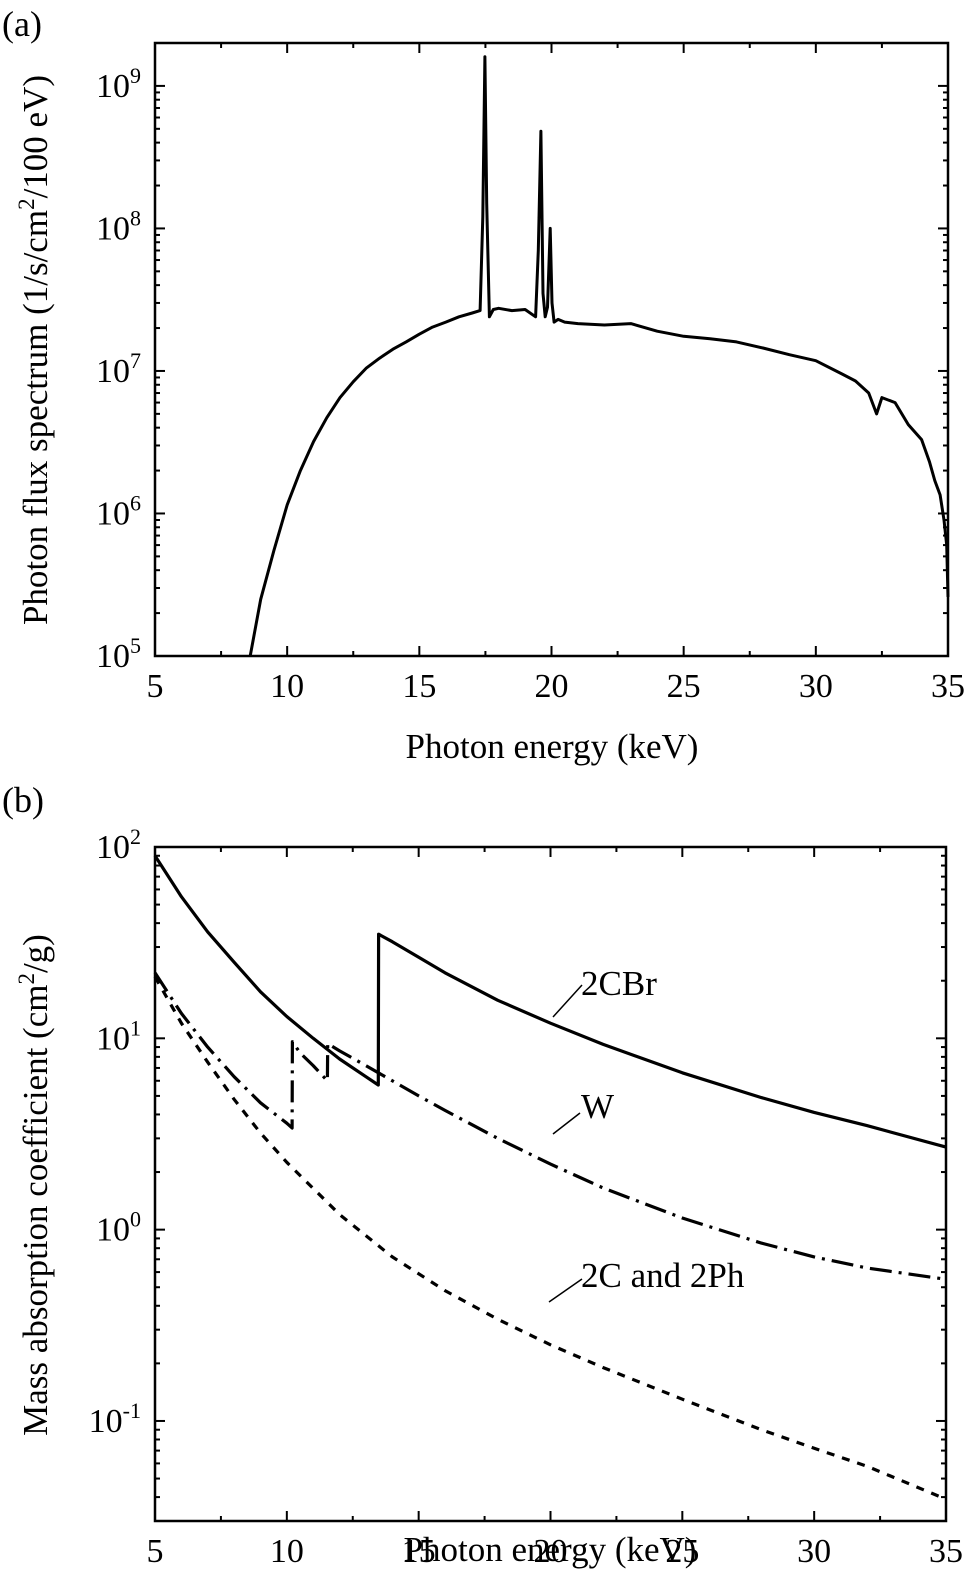 Image resolution: width=971 pixels, height=1571 pixels. Describe the element at coordinates (35, 953) in the screenshot. I see `y-axis-title-b-part2: /g)` at that location.